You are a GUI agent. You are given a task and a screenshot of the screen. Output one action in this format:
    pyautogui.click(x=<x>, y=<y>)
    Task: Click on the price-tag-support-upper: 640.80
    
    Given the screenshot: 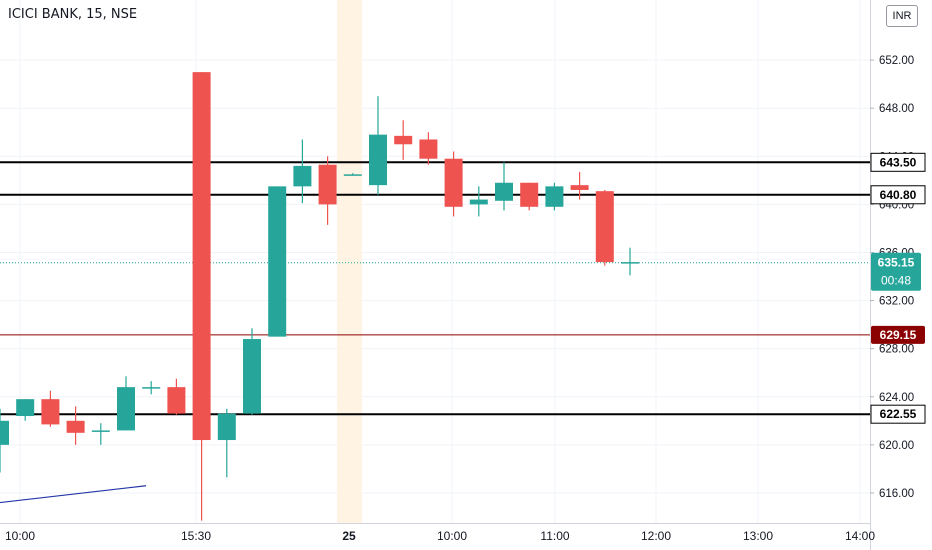 What is the action you would take?
    pyautogui.click(x=898, y=195)
    